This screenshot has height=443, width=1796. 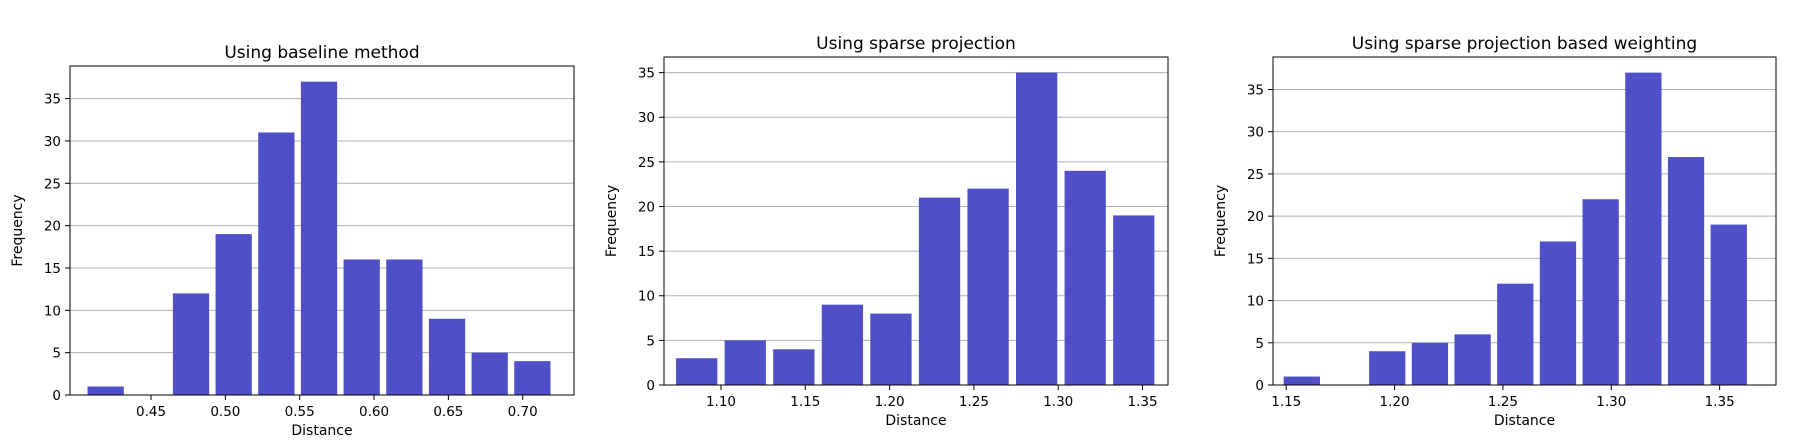 I want to click on x-tick-label: 1.10, so click(x=721, y=402).